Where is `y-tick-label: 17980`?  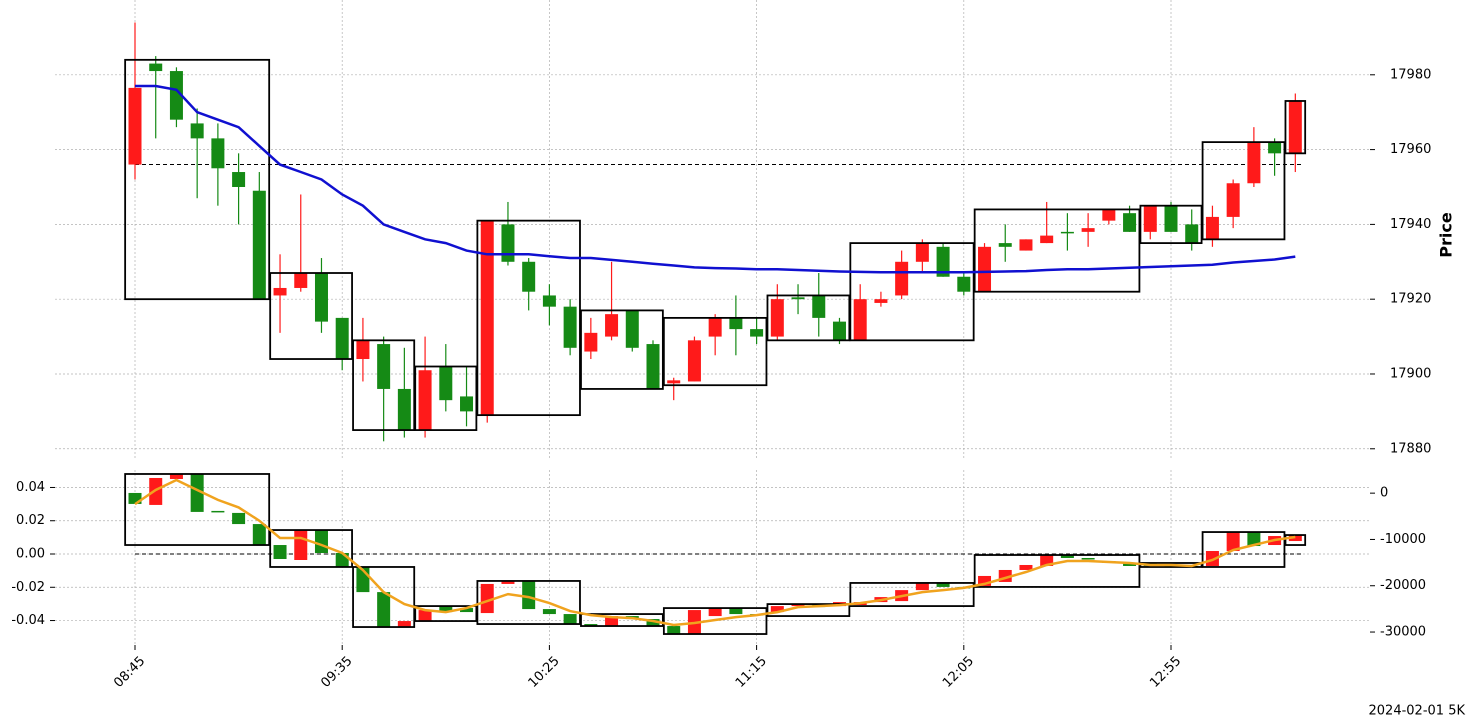 y-tick-label: 17980 is located at coordinates (1410, 74).